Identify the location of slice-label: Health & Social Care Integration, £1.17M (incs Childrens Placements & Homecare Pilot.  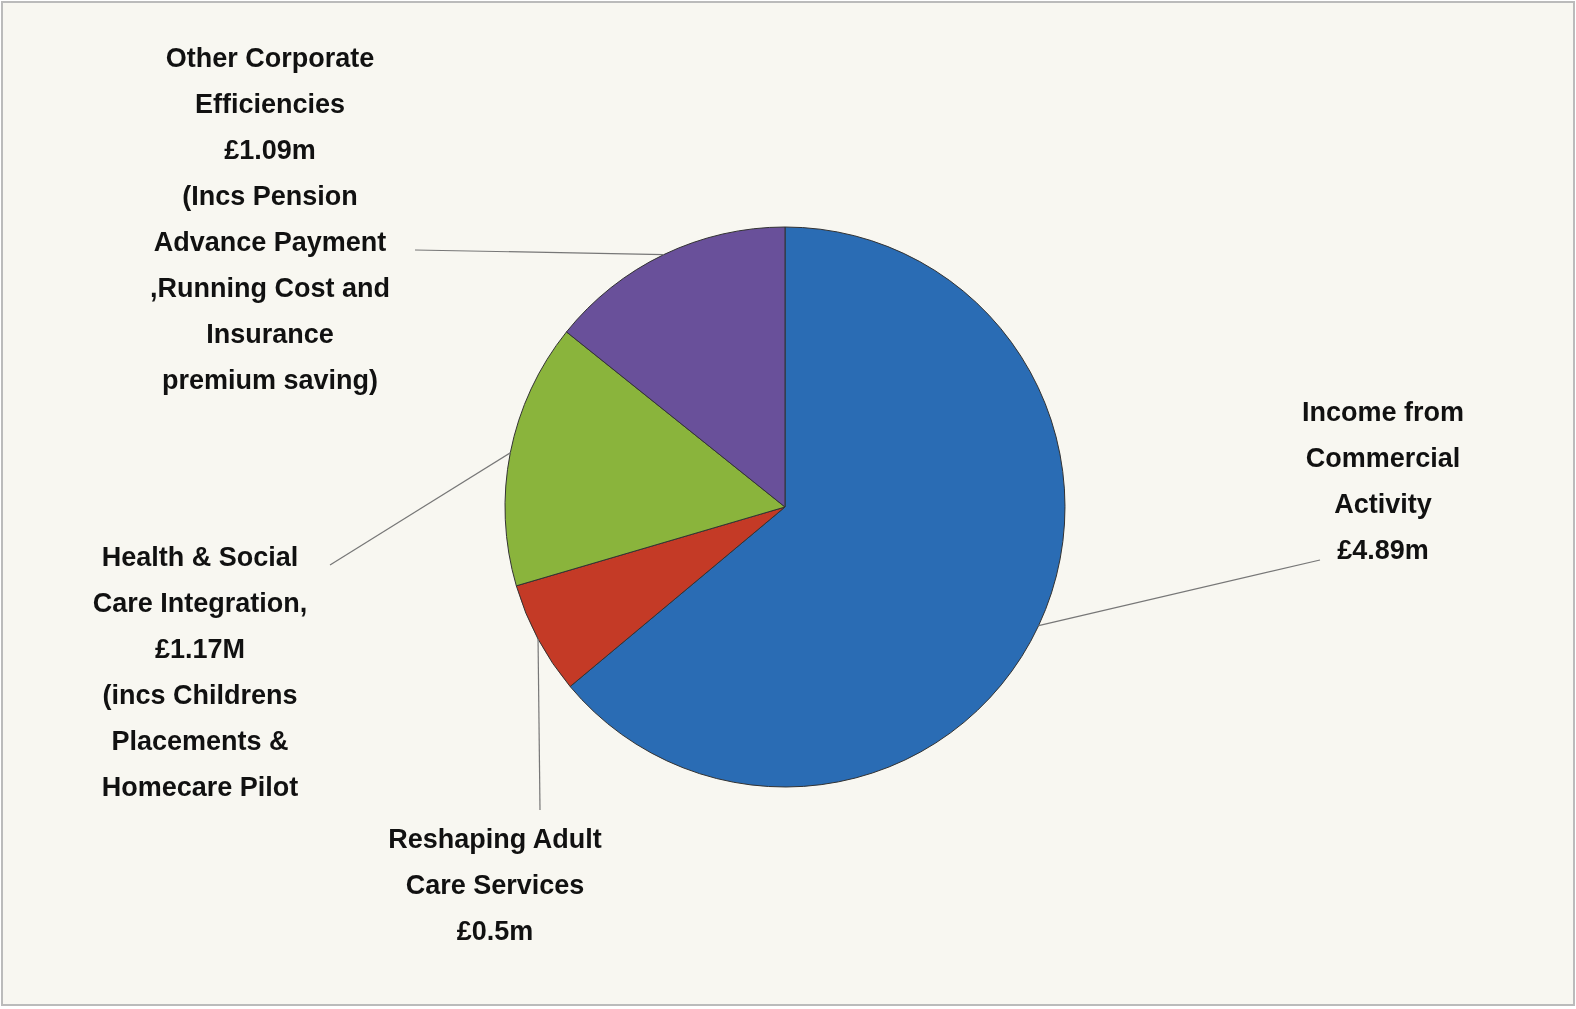
(200, 672).